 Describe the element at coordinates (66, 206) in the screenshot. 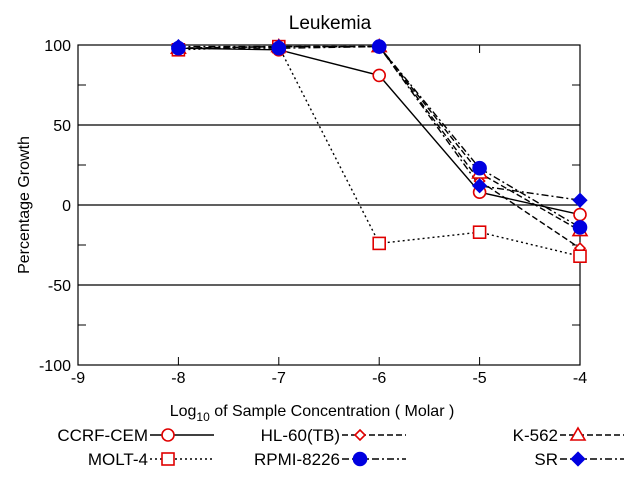

I see `y-tick-label: 0` at that location.